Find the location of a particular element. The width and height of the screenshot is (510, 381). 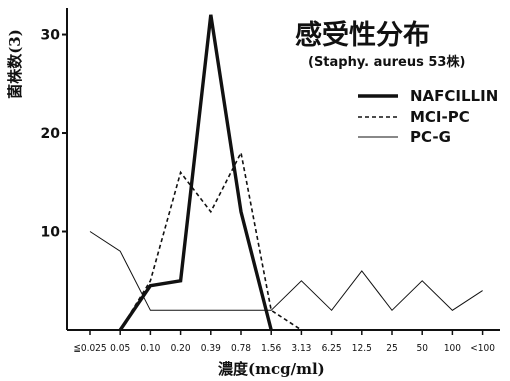

chart-subtitle: (Staphy. aureus 53株) is located at coordinates (386, 62).